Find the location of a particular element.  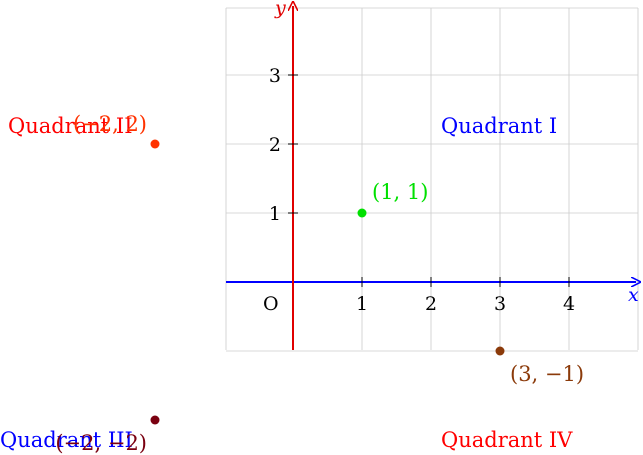

x-tick-label: 1 is located at coordinates (362, 304).